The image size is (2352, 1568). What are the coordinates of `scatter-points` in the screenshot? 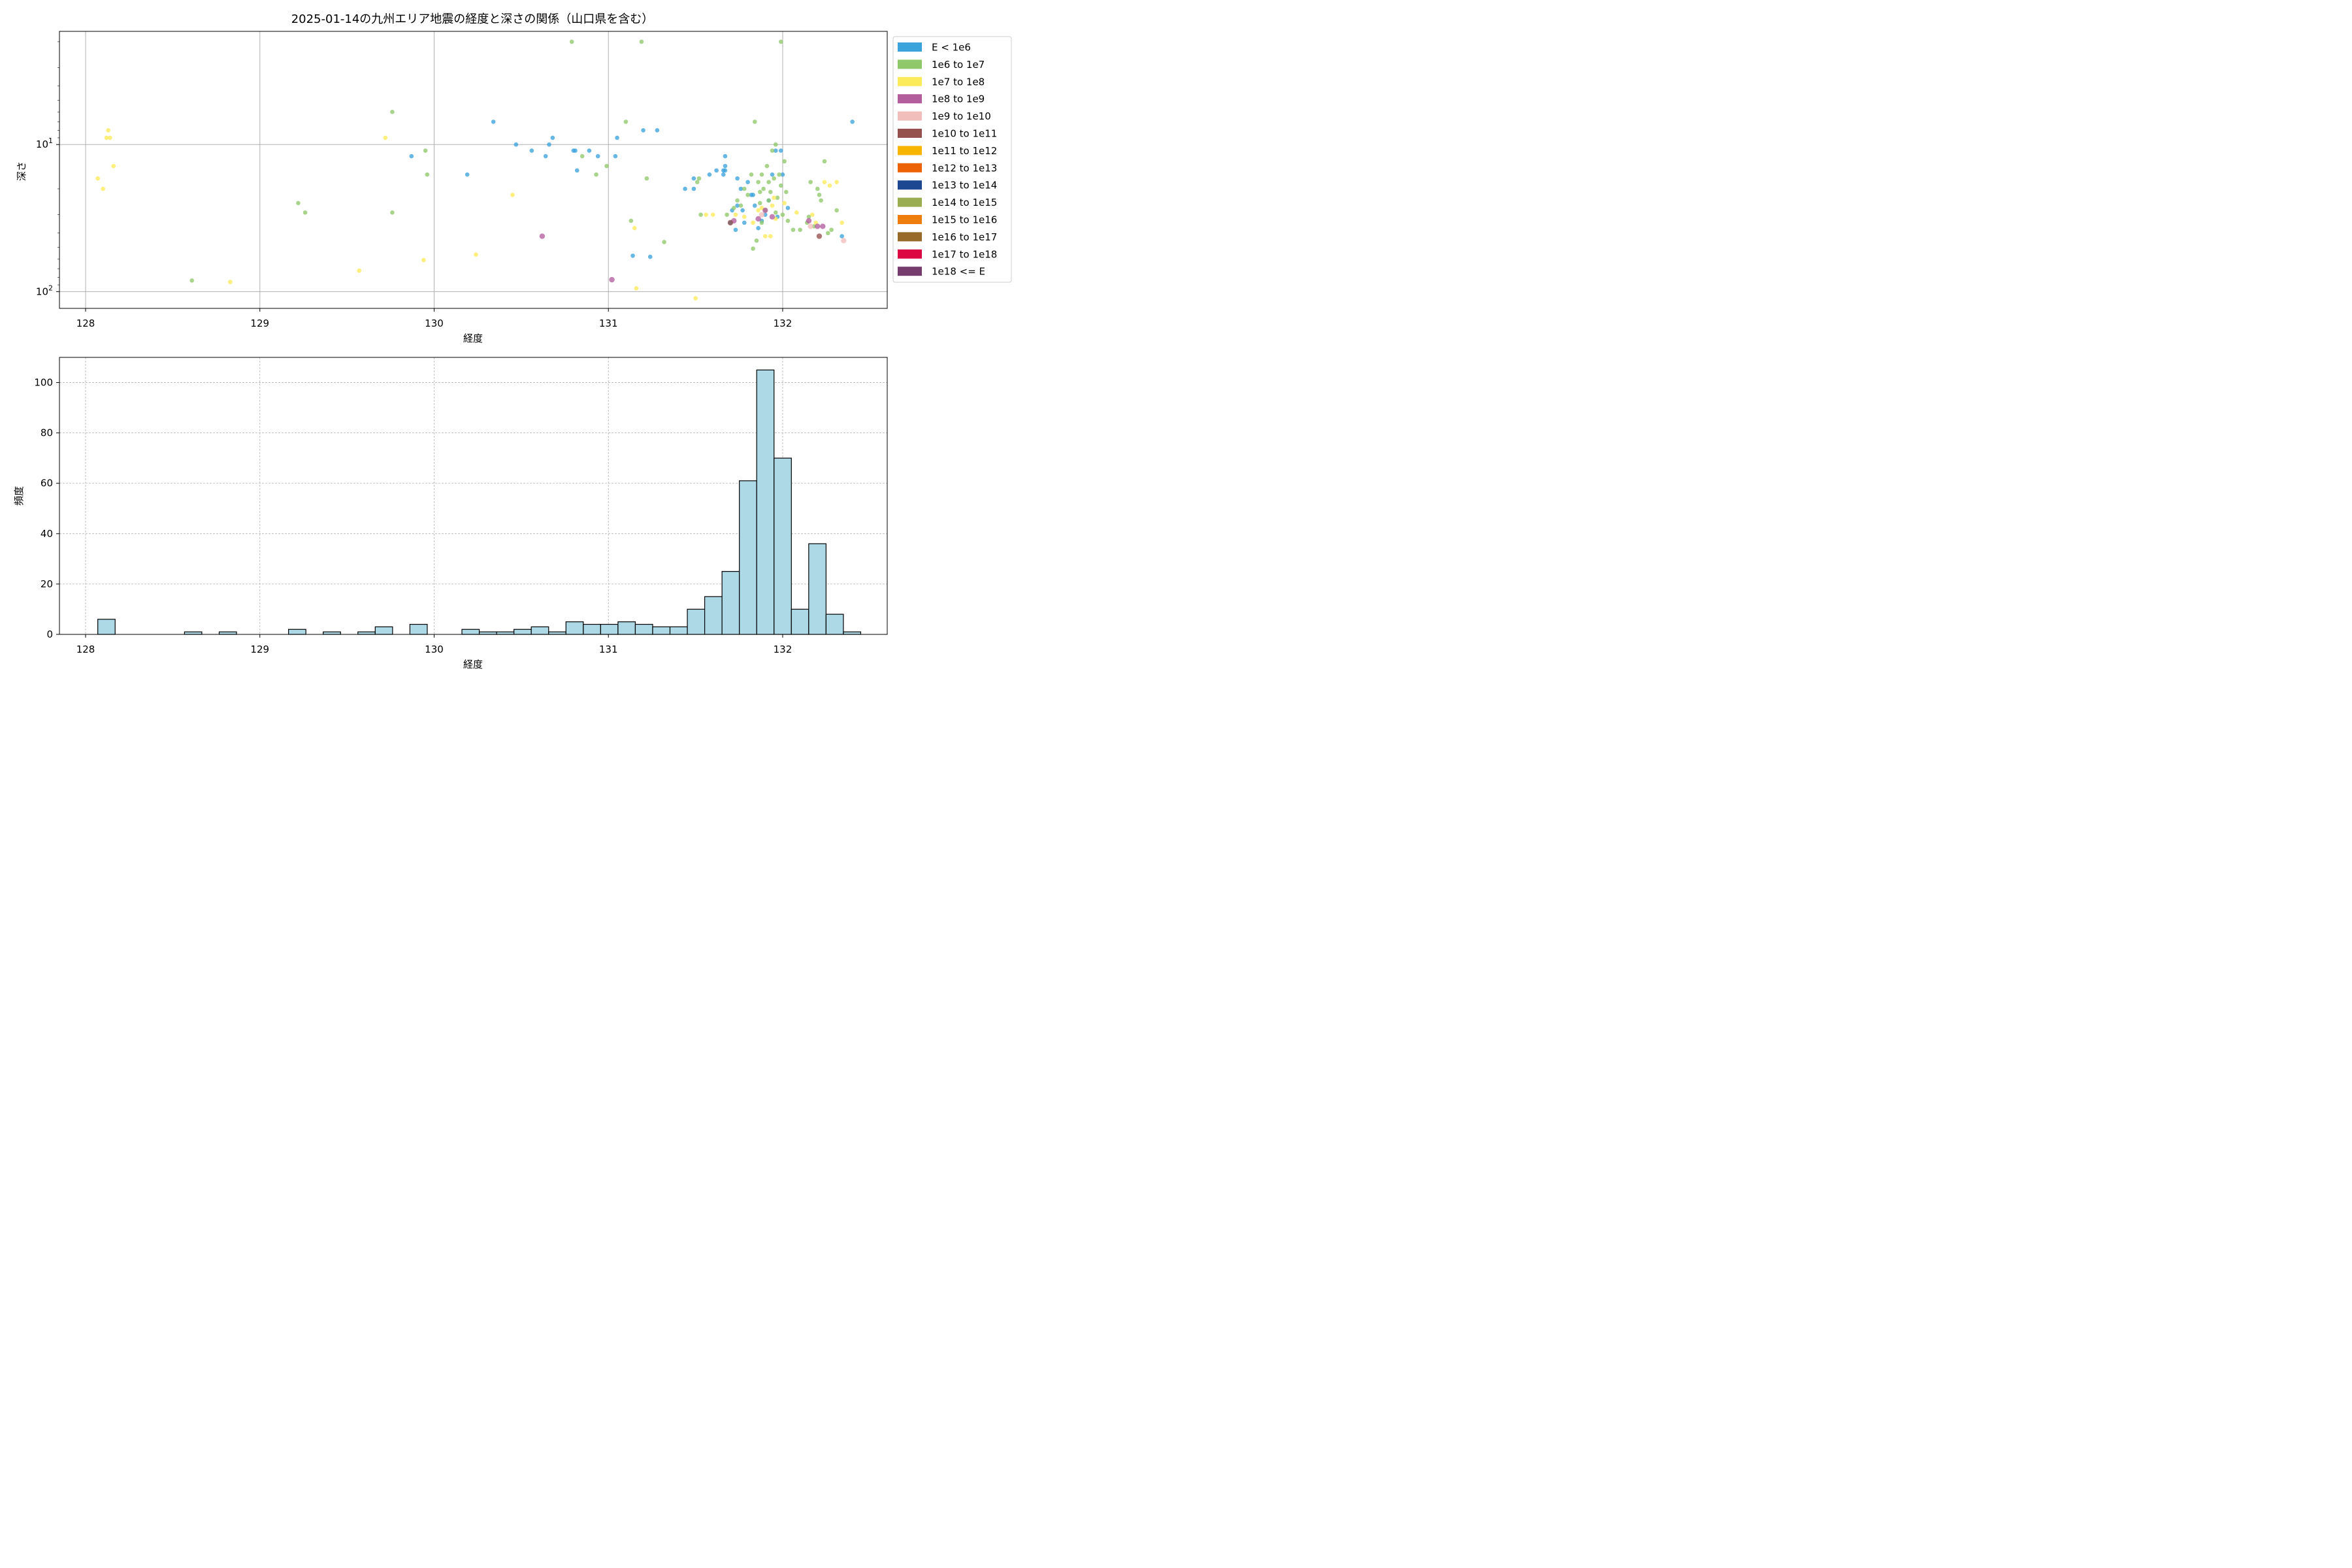 It's located at (475, 170).